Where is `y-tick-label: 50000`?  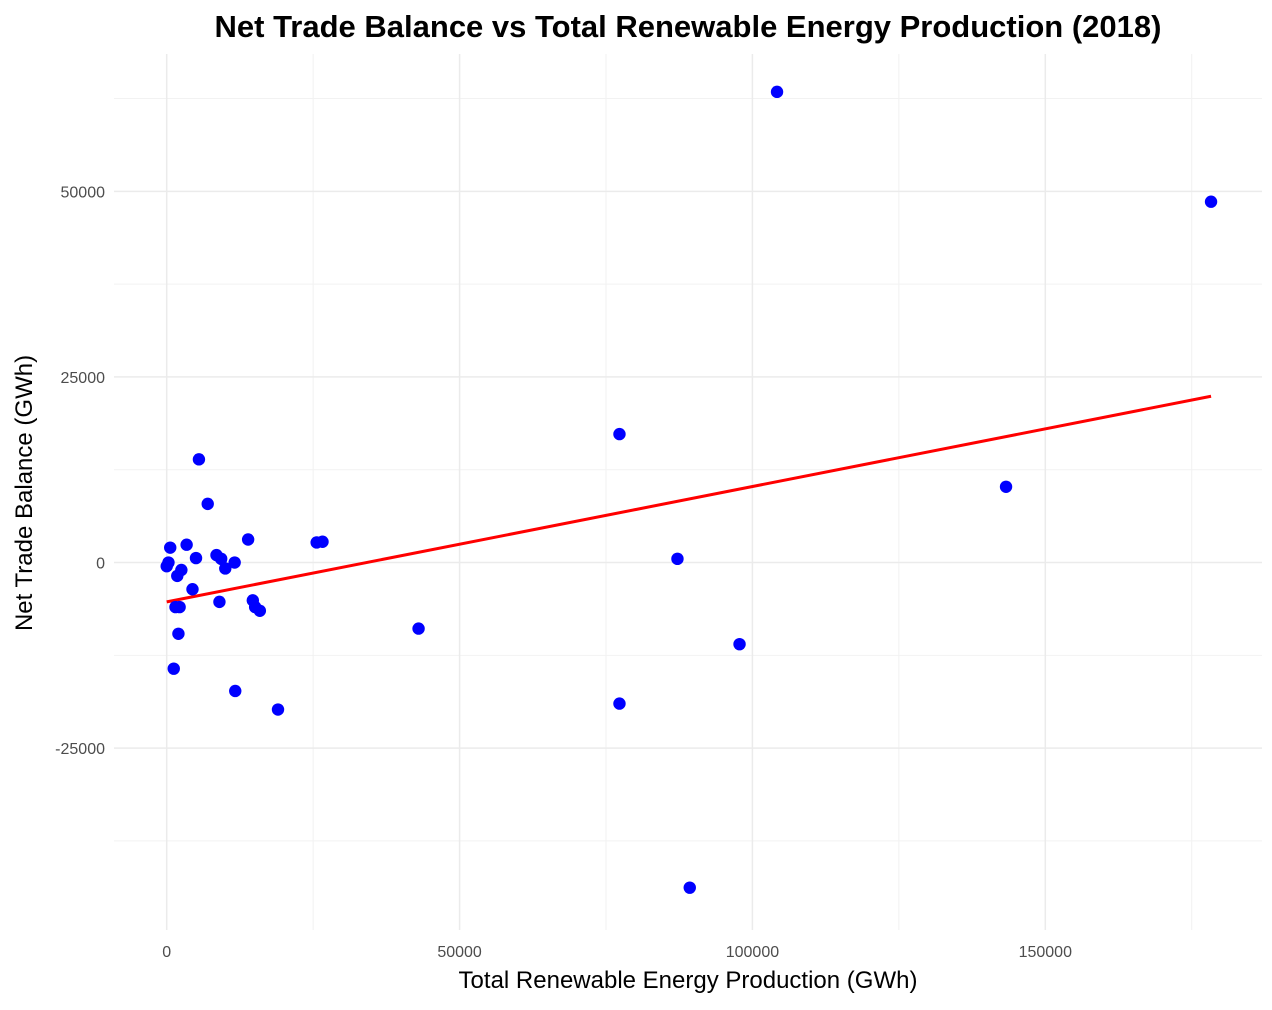 y-tick-label: 50000 is located at coordinates (83, 192).